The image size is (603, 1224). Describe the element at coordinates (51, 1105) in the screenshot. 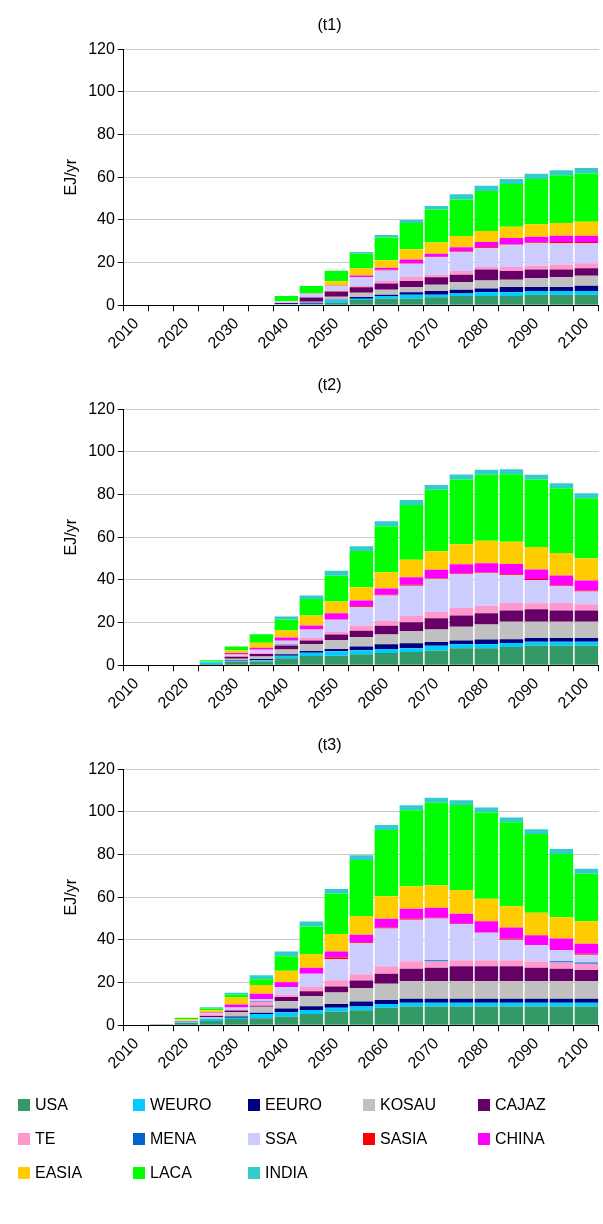

I see `legend-label: USA` at that location.